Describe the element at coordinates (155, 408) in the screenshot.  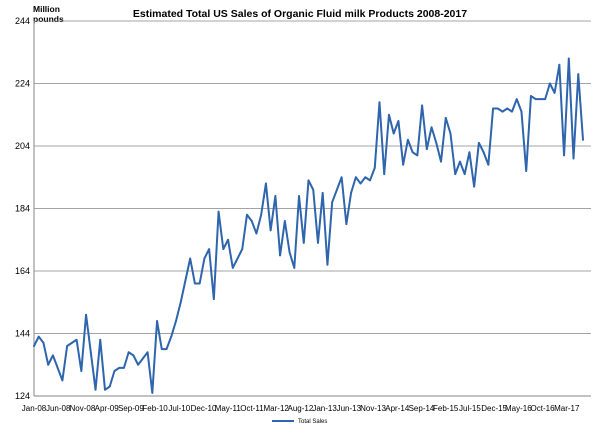
I see `x-tick-label: Feb-10` at that location.